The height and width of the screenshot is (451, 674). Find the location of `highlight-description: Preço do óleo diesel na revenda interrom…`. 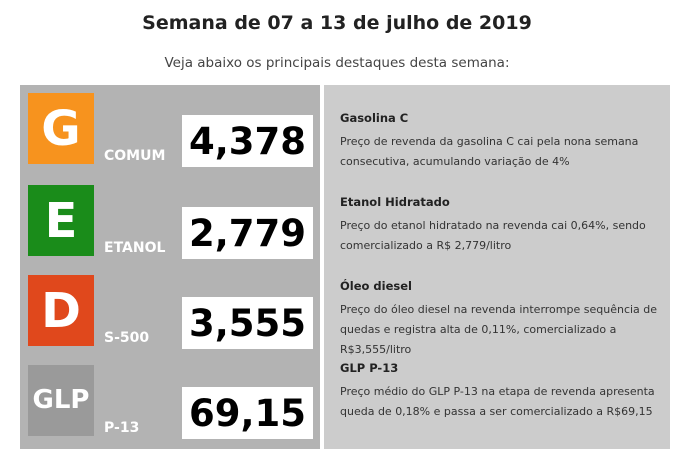

highlight-description: Preço do óleo diesel na revenda interrom… is located at coordinates (499, 329).